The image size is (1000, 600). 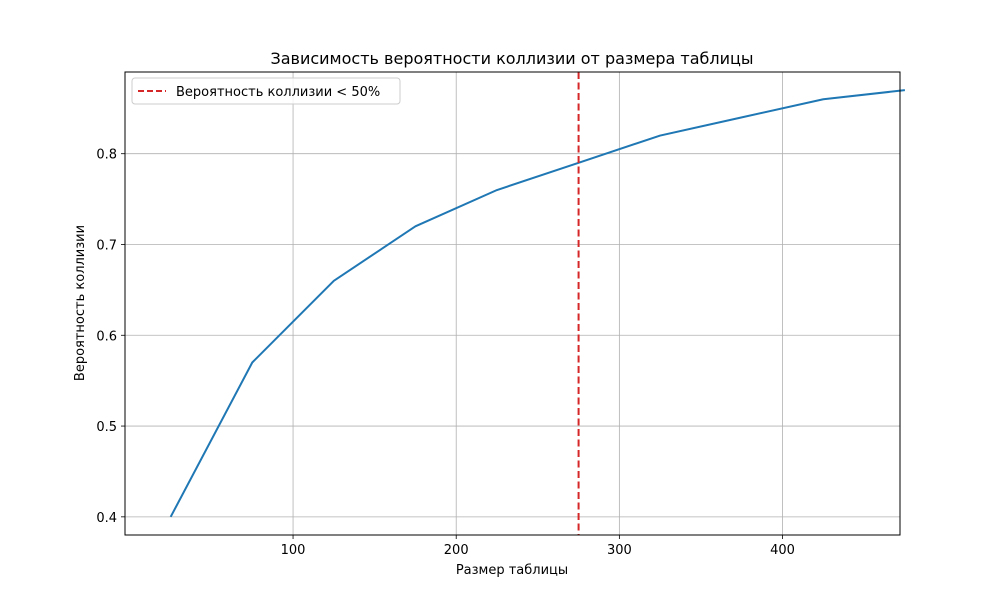 What do you see at coordinates (106, 427) in the screenshot?
I see `y-tick-label: 0.5` at bounding box center [106, 427].